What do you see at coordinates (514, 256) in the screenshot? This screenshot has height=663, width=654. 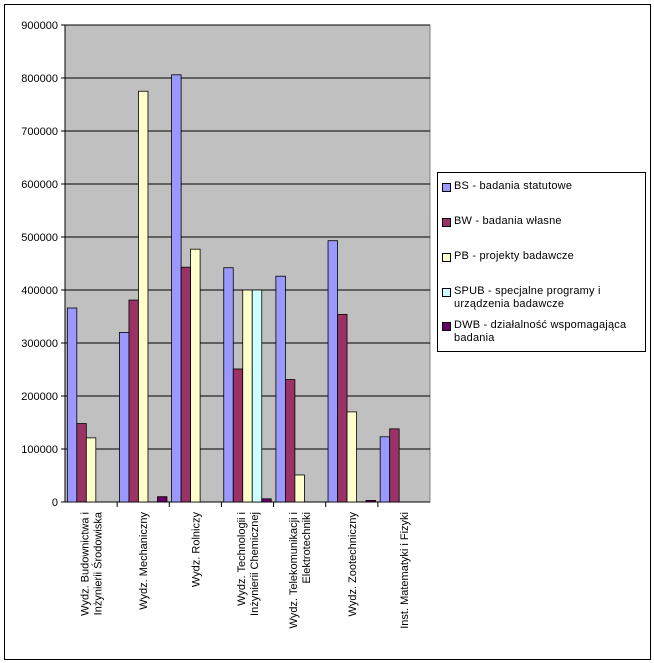 I see `legend-label-pb: PB - projekty badawcze` at bounding box center [514, 256].